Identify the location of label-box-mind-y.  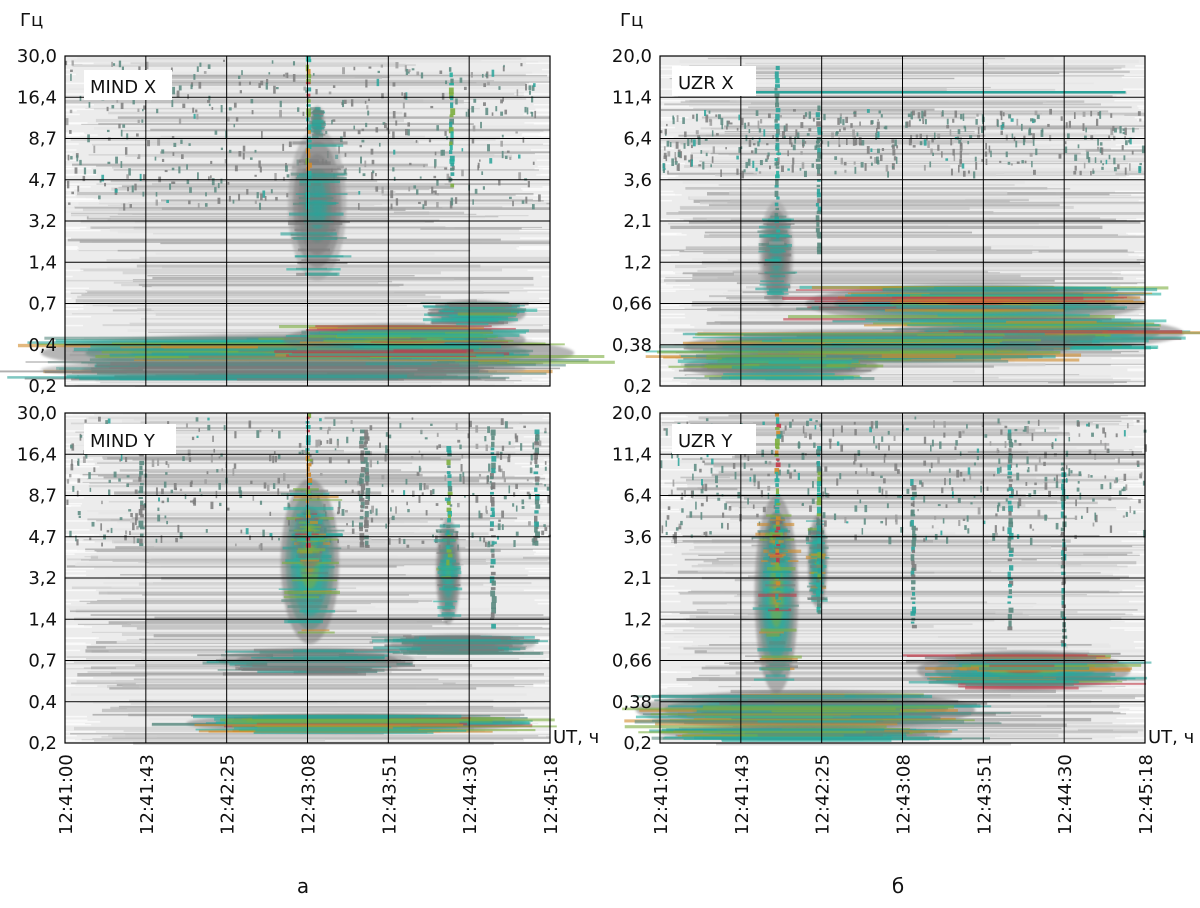
(130, 439).